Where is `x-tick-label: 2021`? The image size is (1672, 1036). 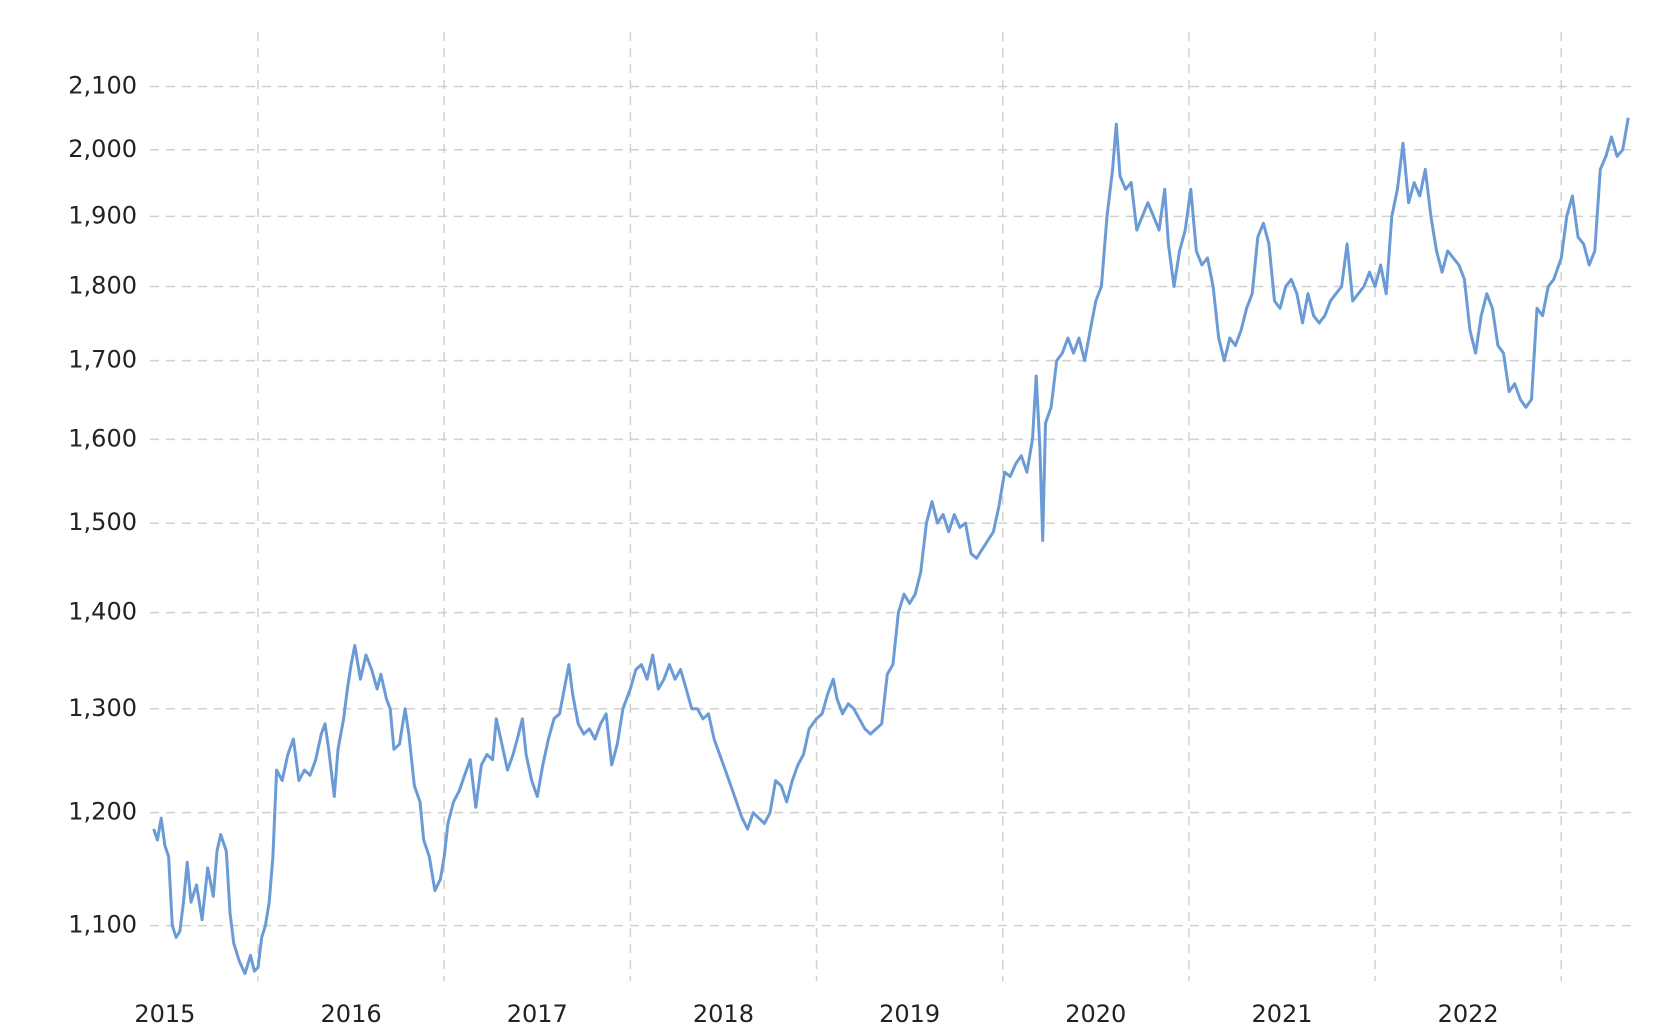
x-tick-label: 2021 is located at coordinates (1281, 1014).